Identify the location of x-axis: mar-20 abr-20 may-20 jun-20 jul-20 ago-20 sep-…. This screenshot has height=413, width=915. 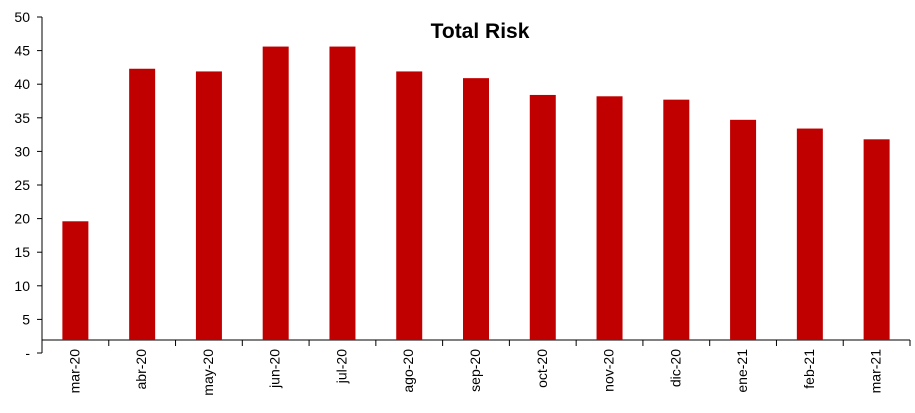
(476, 367).